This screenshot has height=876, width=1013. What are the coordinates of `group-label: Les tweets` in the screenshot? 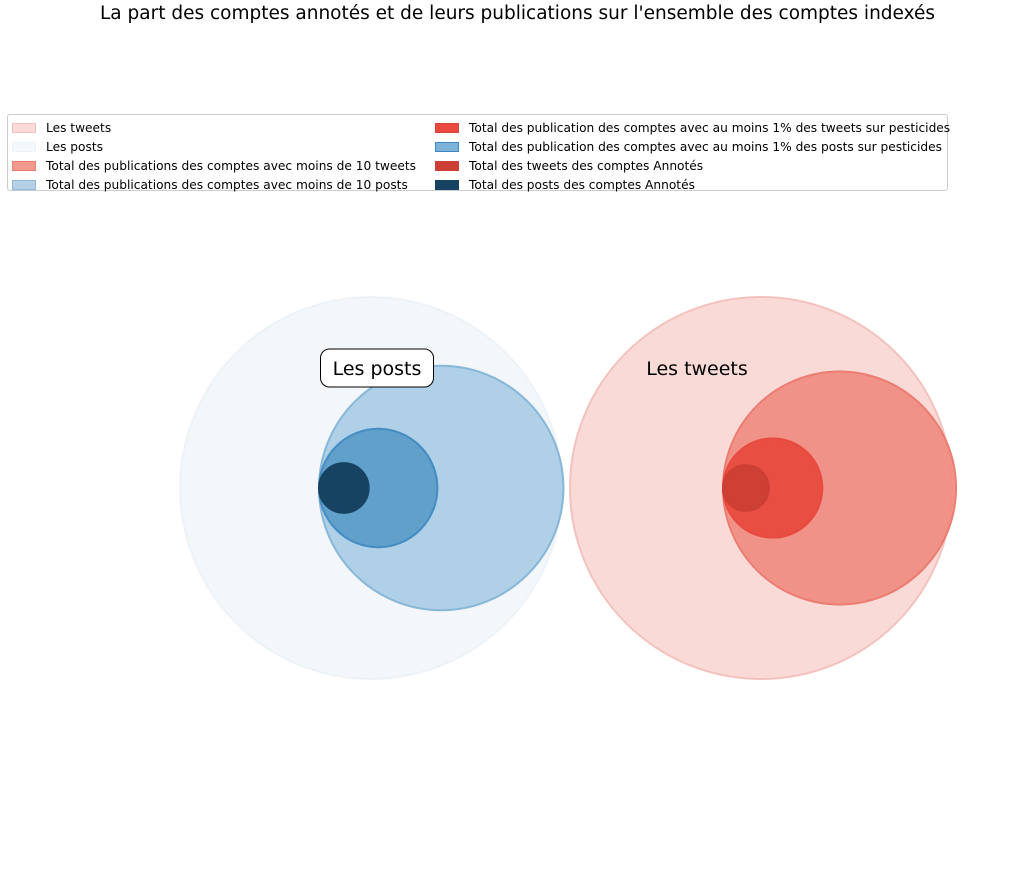 It's located at (697, 369).